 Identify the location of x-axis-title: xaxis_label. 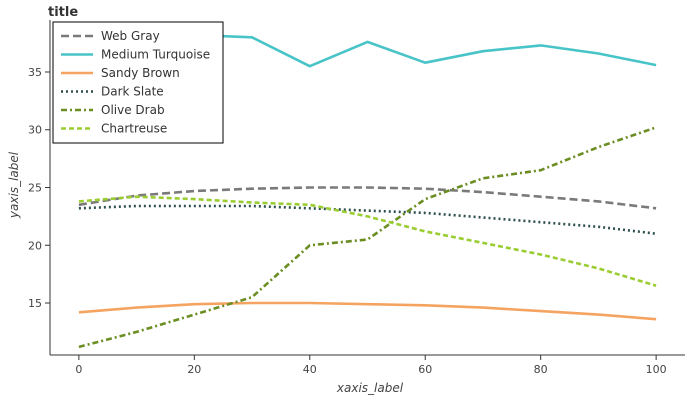
(370, 388).